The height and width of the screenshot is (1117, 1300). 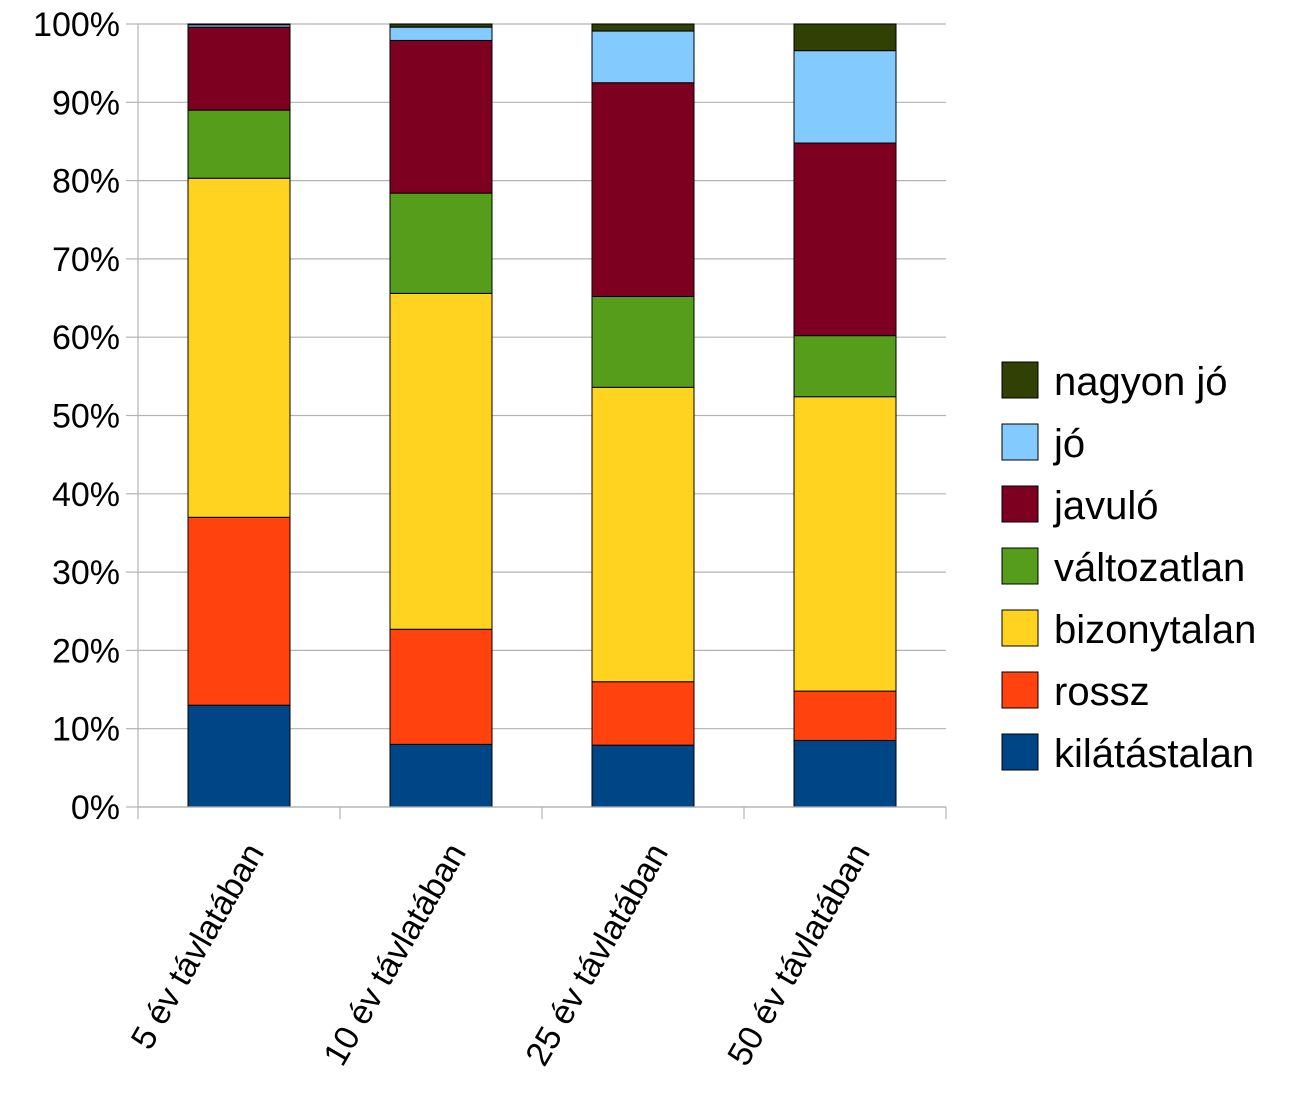 I want to click on x-tick-label: 10 év távlatában, so click(x=395, y=954).